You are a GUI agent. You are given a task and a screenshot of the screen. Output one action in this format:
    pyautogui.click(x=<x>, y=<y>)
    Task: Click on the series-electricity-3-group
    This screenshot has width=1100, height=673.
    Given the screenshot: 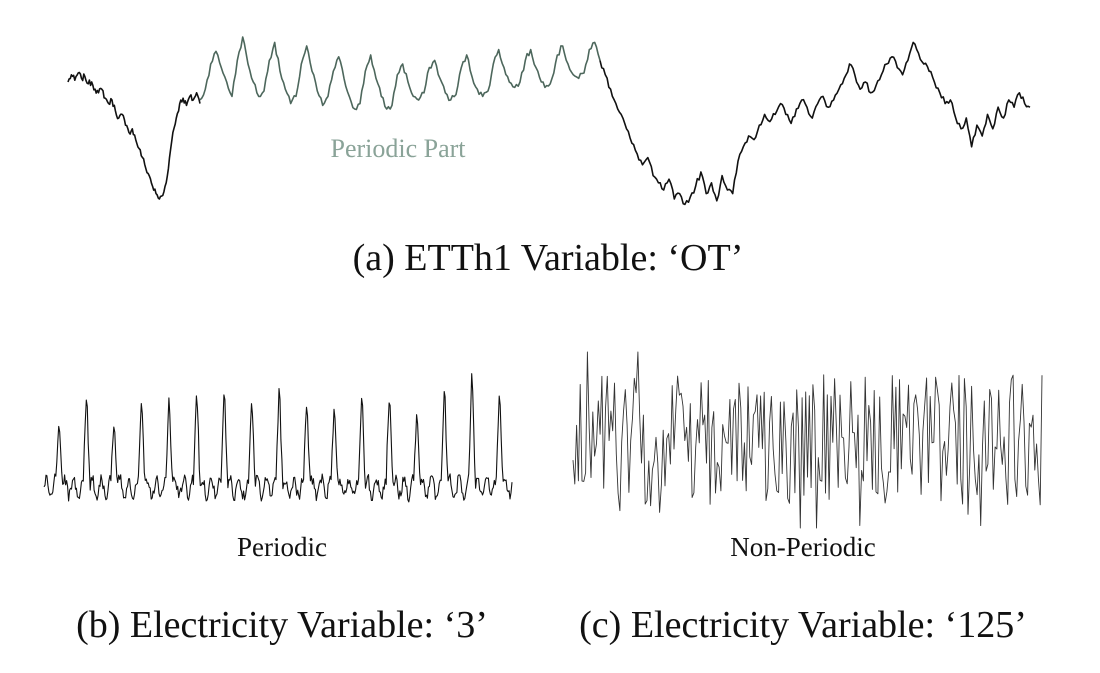 What is the action you would take?
    pyautogui.click(x=278, y=438)
    